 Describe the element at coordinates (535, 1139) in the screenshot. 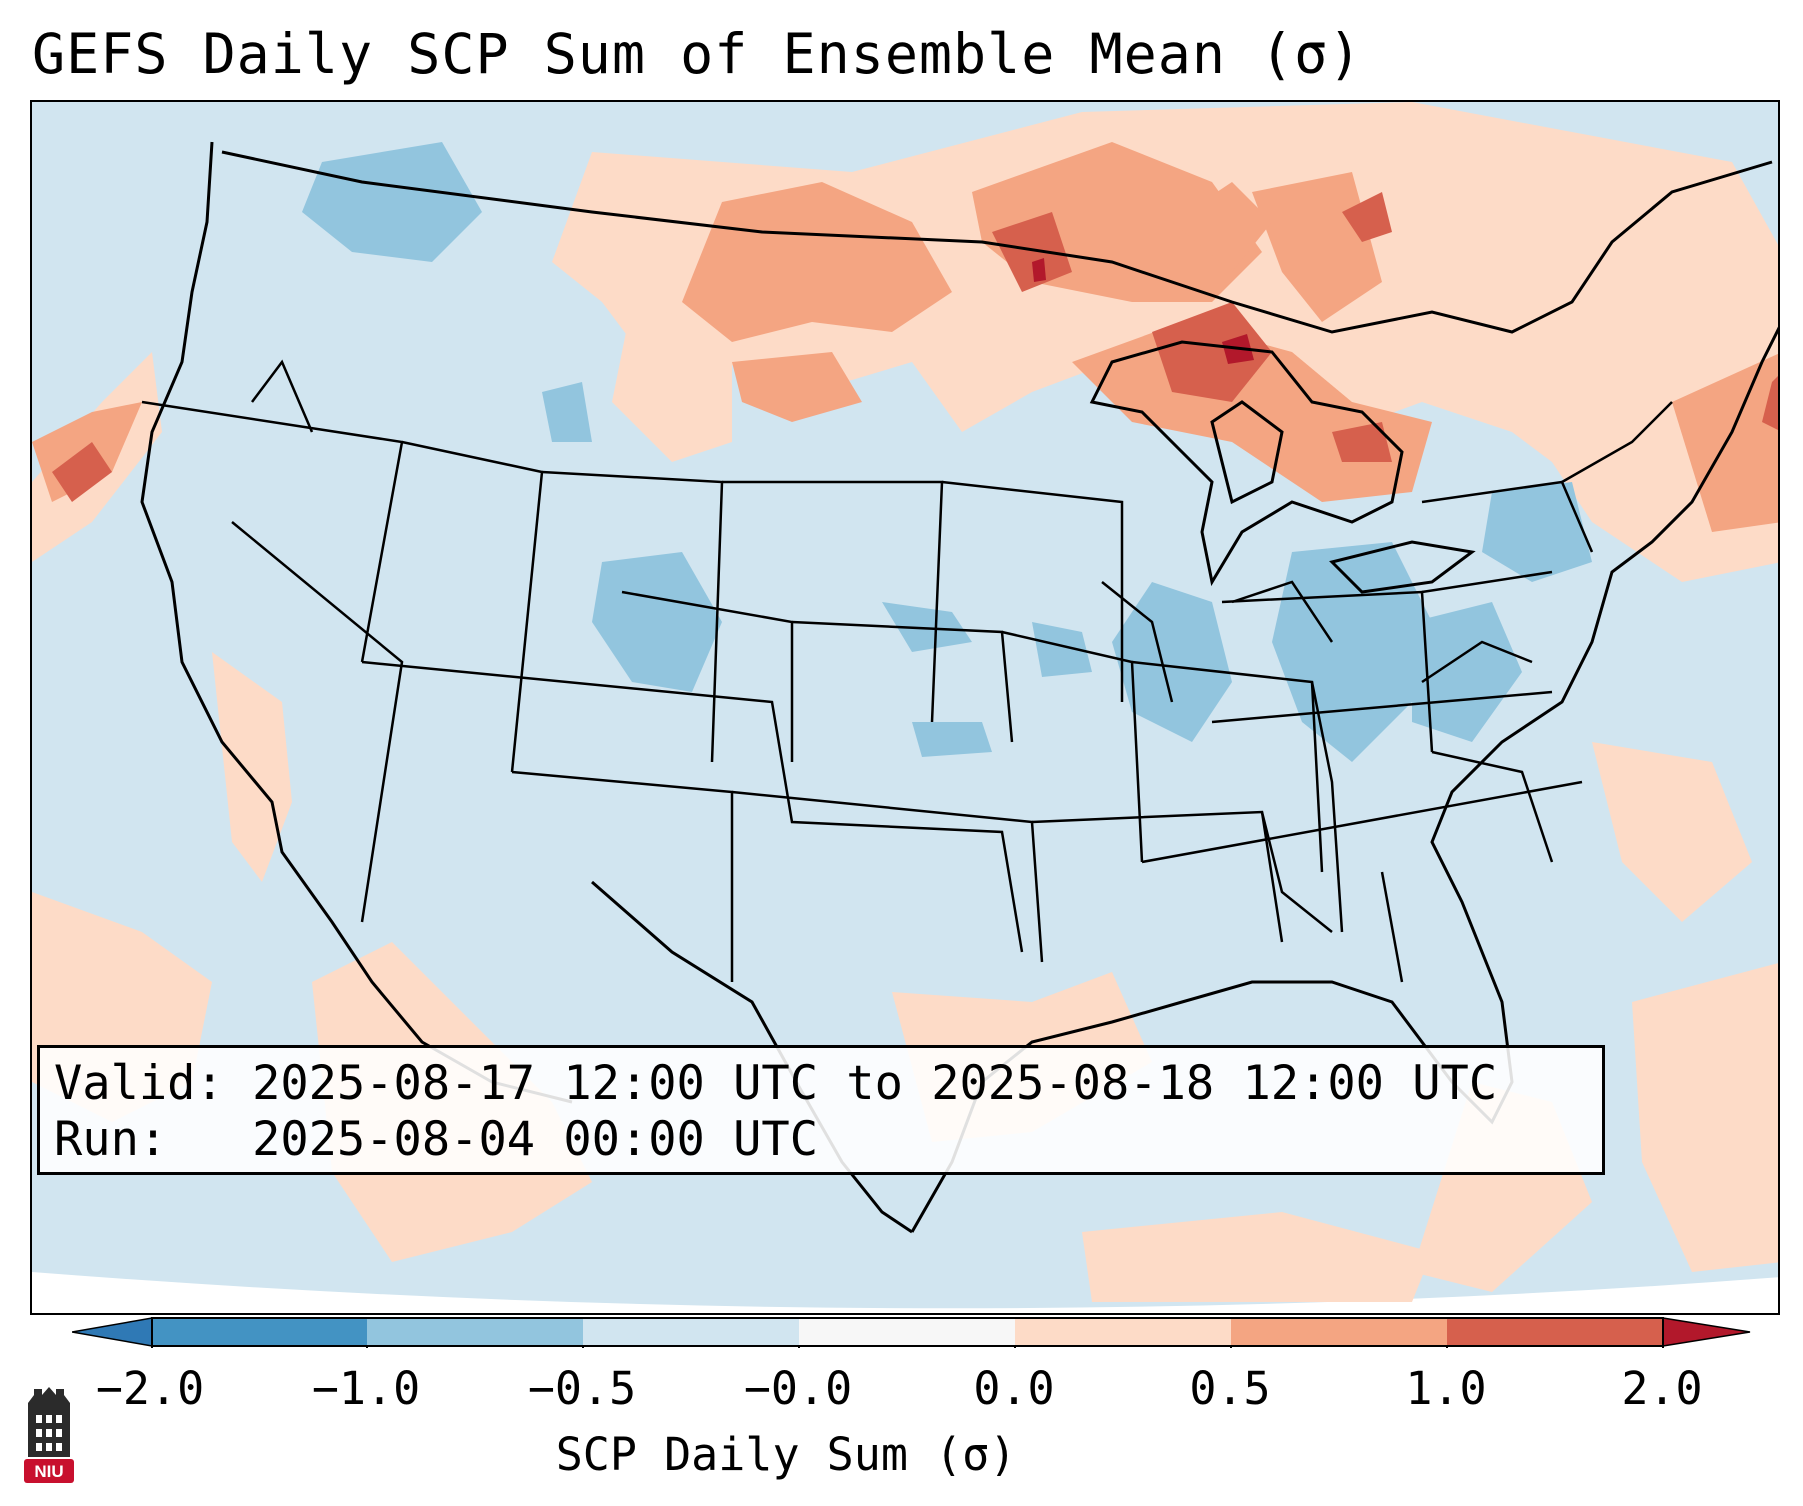

I see `run-value: 2025-08-04 00:00 UTC` at that location.